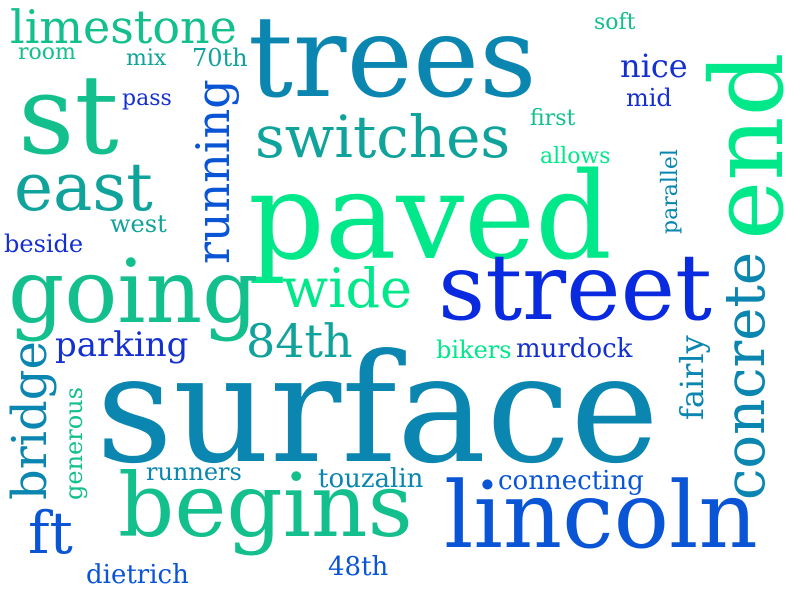  What do you see at coordinates (575, 287) in the screenshot?
I see `word-street: street` at bounding box center [575, 287].